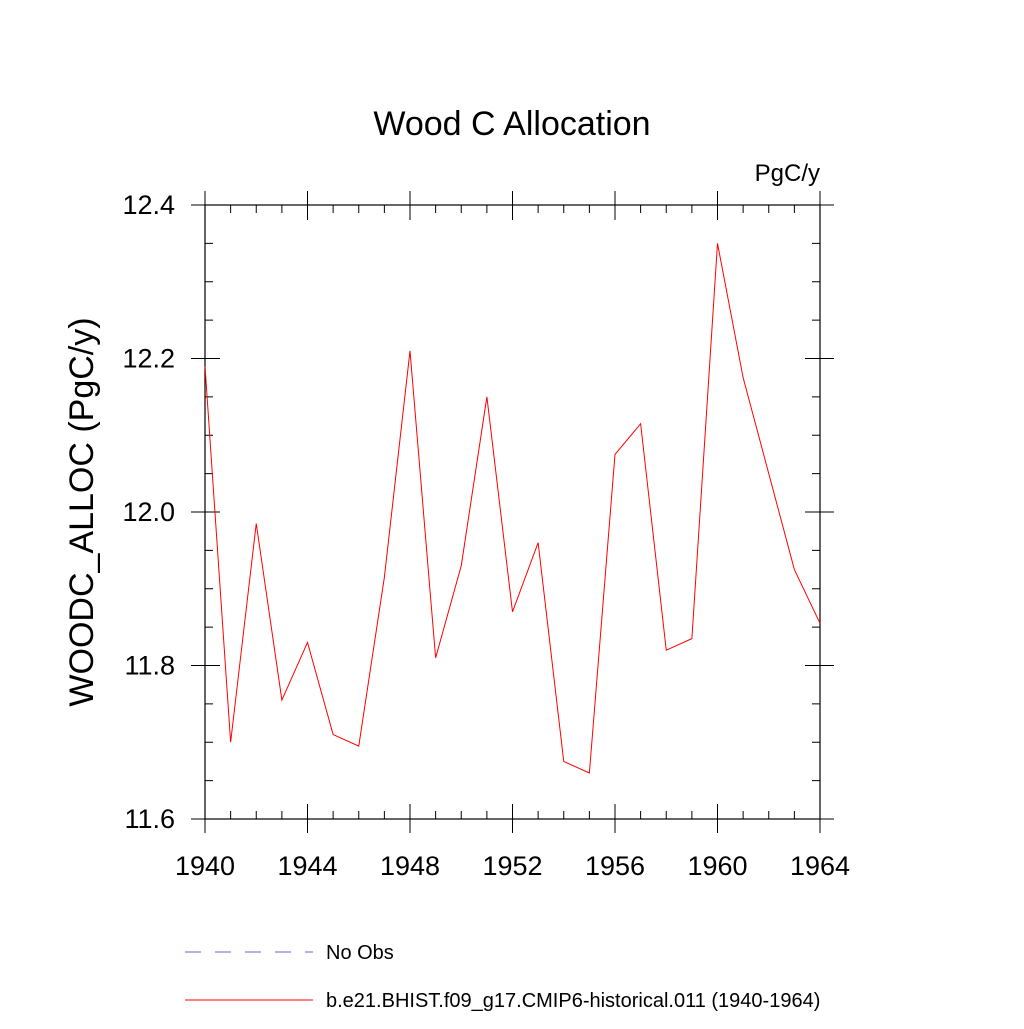 The image size is (1024, 1029). Describe the element at coordinates (410, 866) in the screenshot. I see `x-tick-label: 1948` at that location.